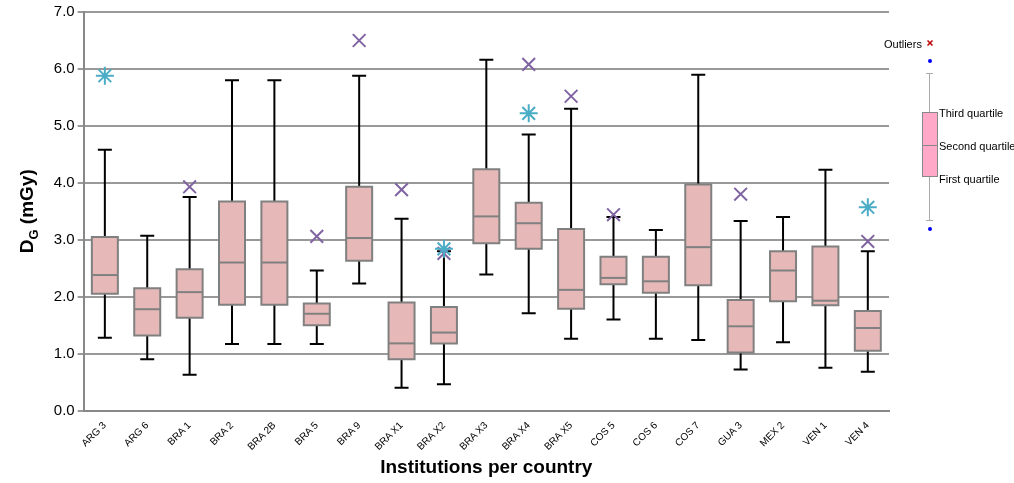 The height and width of the screenshot is (483, 1014). I want to click on y-tick-label: 2.0, so click(64, 295).